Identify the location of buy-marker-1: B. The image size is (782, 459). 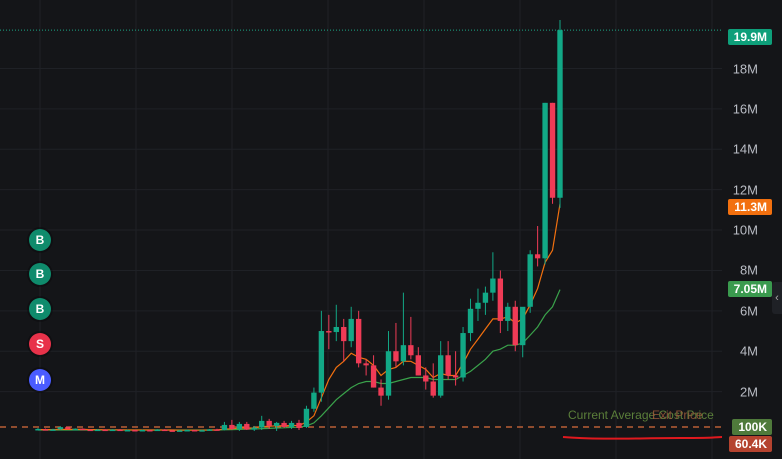
(40, 240).